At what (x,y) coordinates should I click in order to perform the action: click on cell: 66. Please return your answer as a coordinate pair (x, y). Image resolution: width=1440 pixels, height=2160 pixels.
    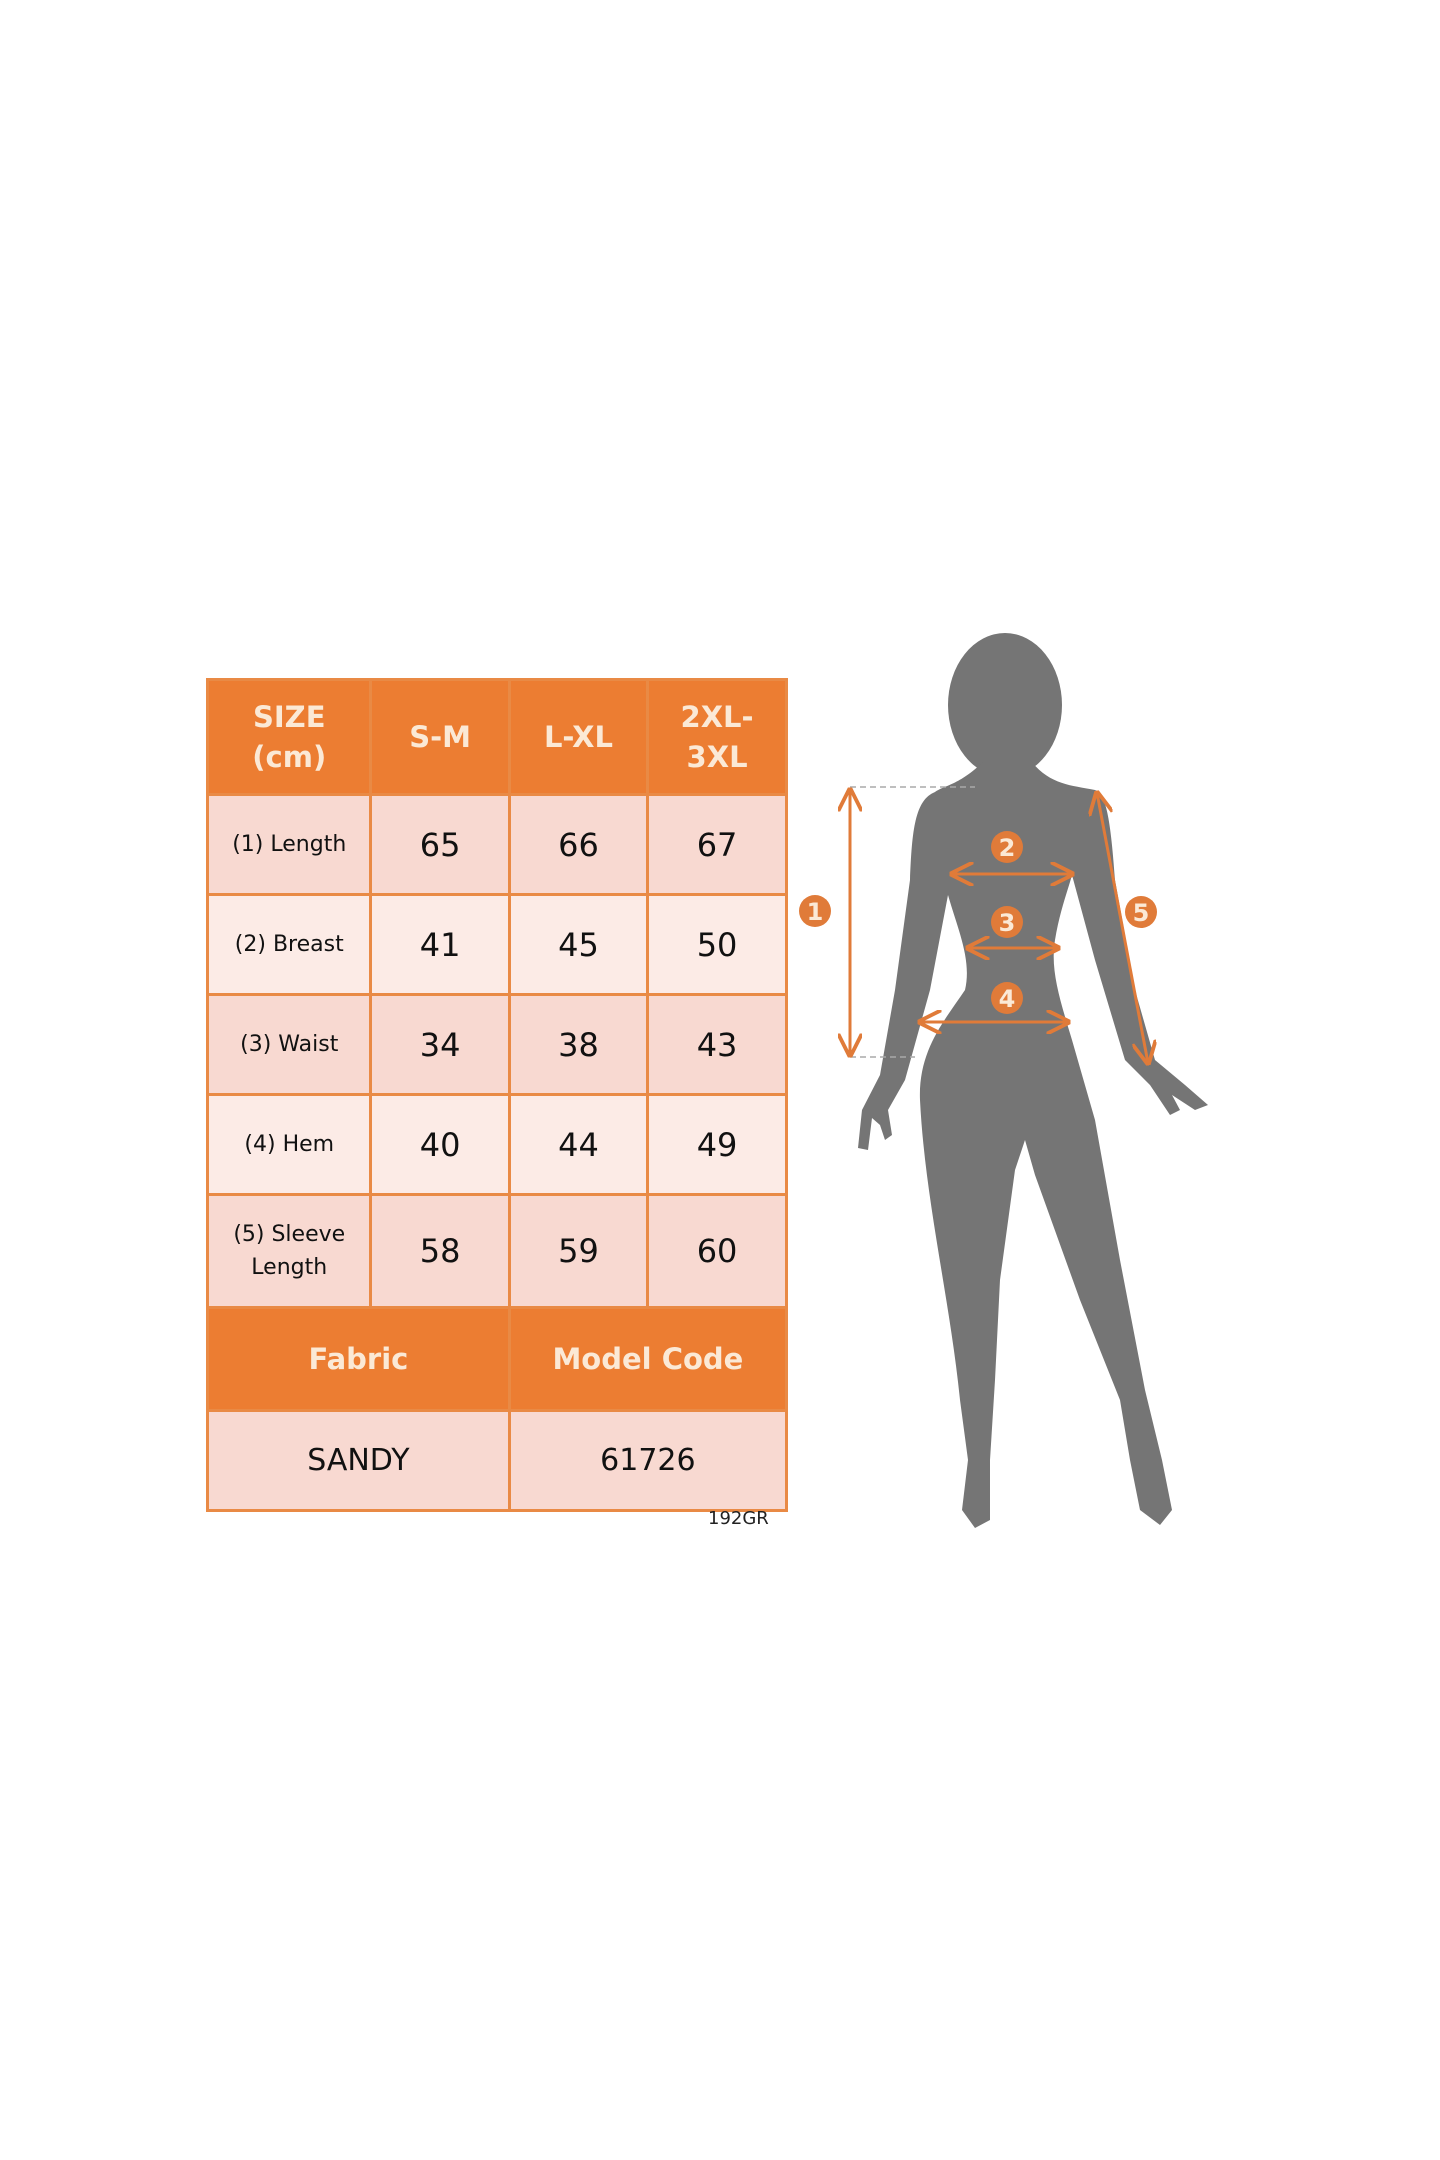
    Looking at the image, I should click on (578, 844).